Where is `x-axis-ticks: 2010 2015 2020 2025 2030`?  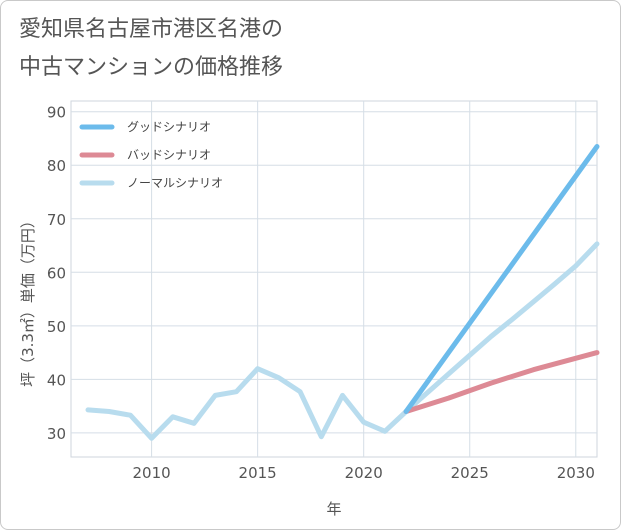 x-axis-ticks: 2010 2015 2020 2025 2030 is located at coordinates (364, 473).